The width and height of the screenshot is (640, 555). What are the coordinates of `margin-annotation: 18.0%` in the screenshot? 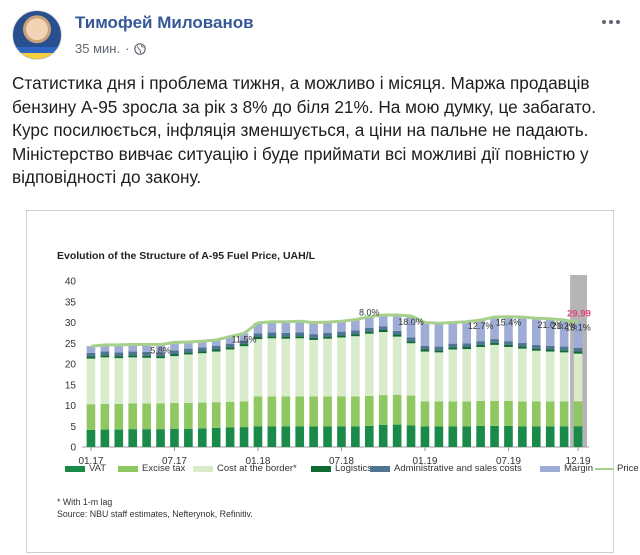 It's located at (411, 322).